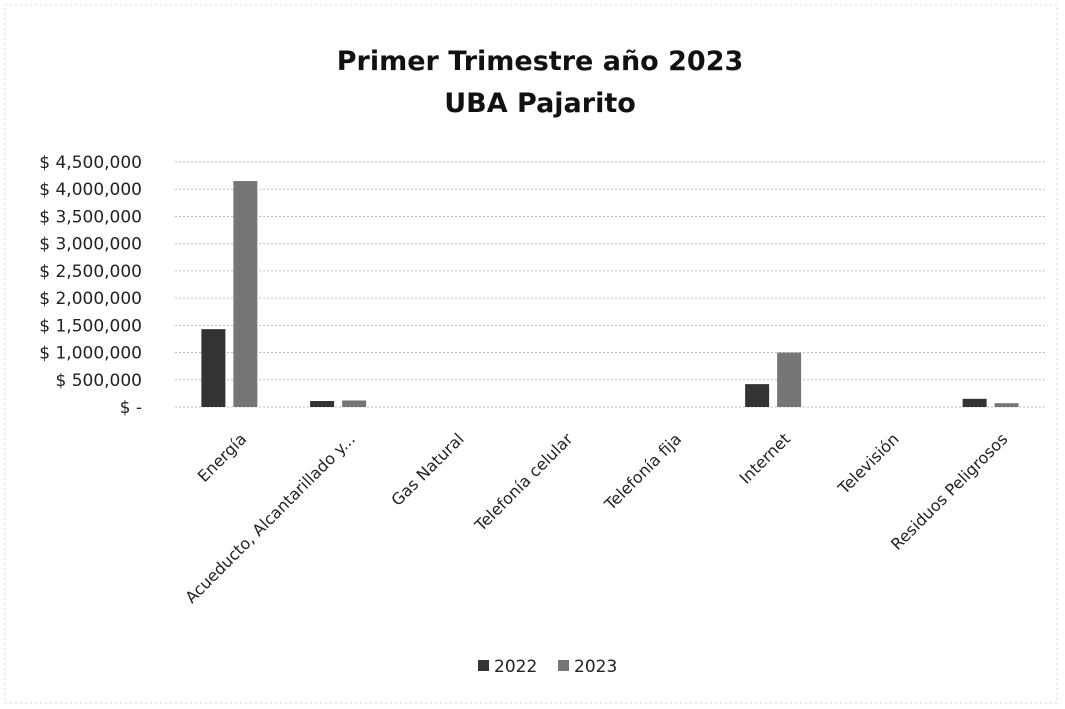 The image size is (1065, 709). I want to click on chart-title-line-1: Primer Trimestre año 2023, so click(540, 61).